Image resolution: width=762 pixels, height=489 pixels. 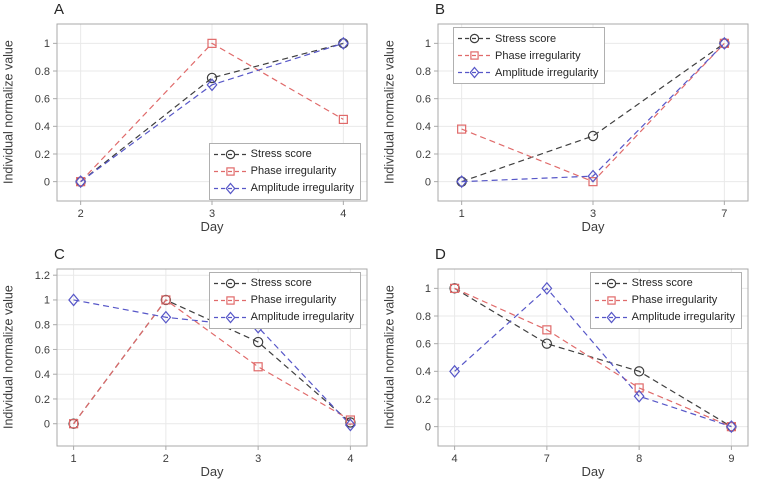 What do you see at coordinates (42, 275) in the screenshot?
I see `y-tick-label: 1.2` at bounding box center [42, 275].